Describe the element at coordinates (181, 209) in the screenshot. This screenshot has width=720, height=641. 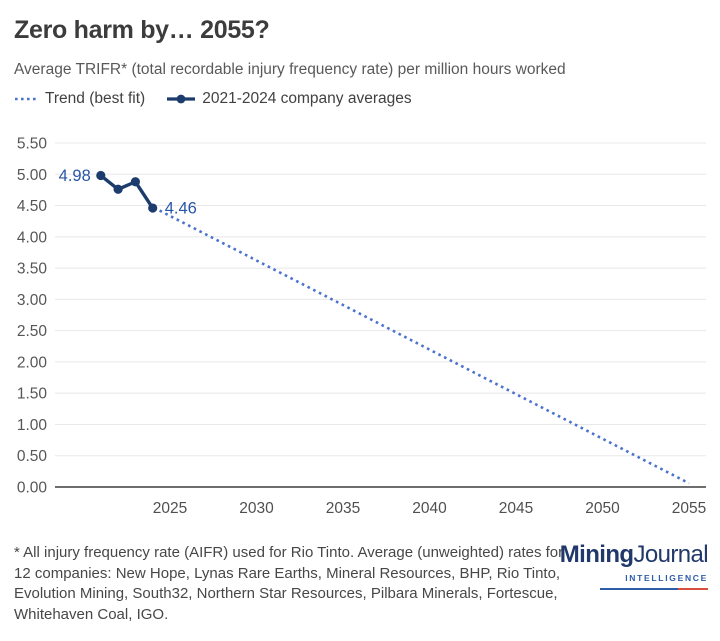
I see `data-point-label: 4.46` at that location.